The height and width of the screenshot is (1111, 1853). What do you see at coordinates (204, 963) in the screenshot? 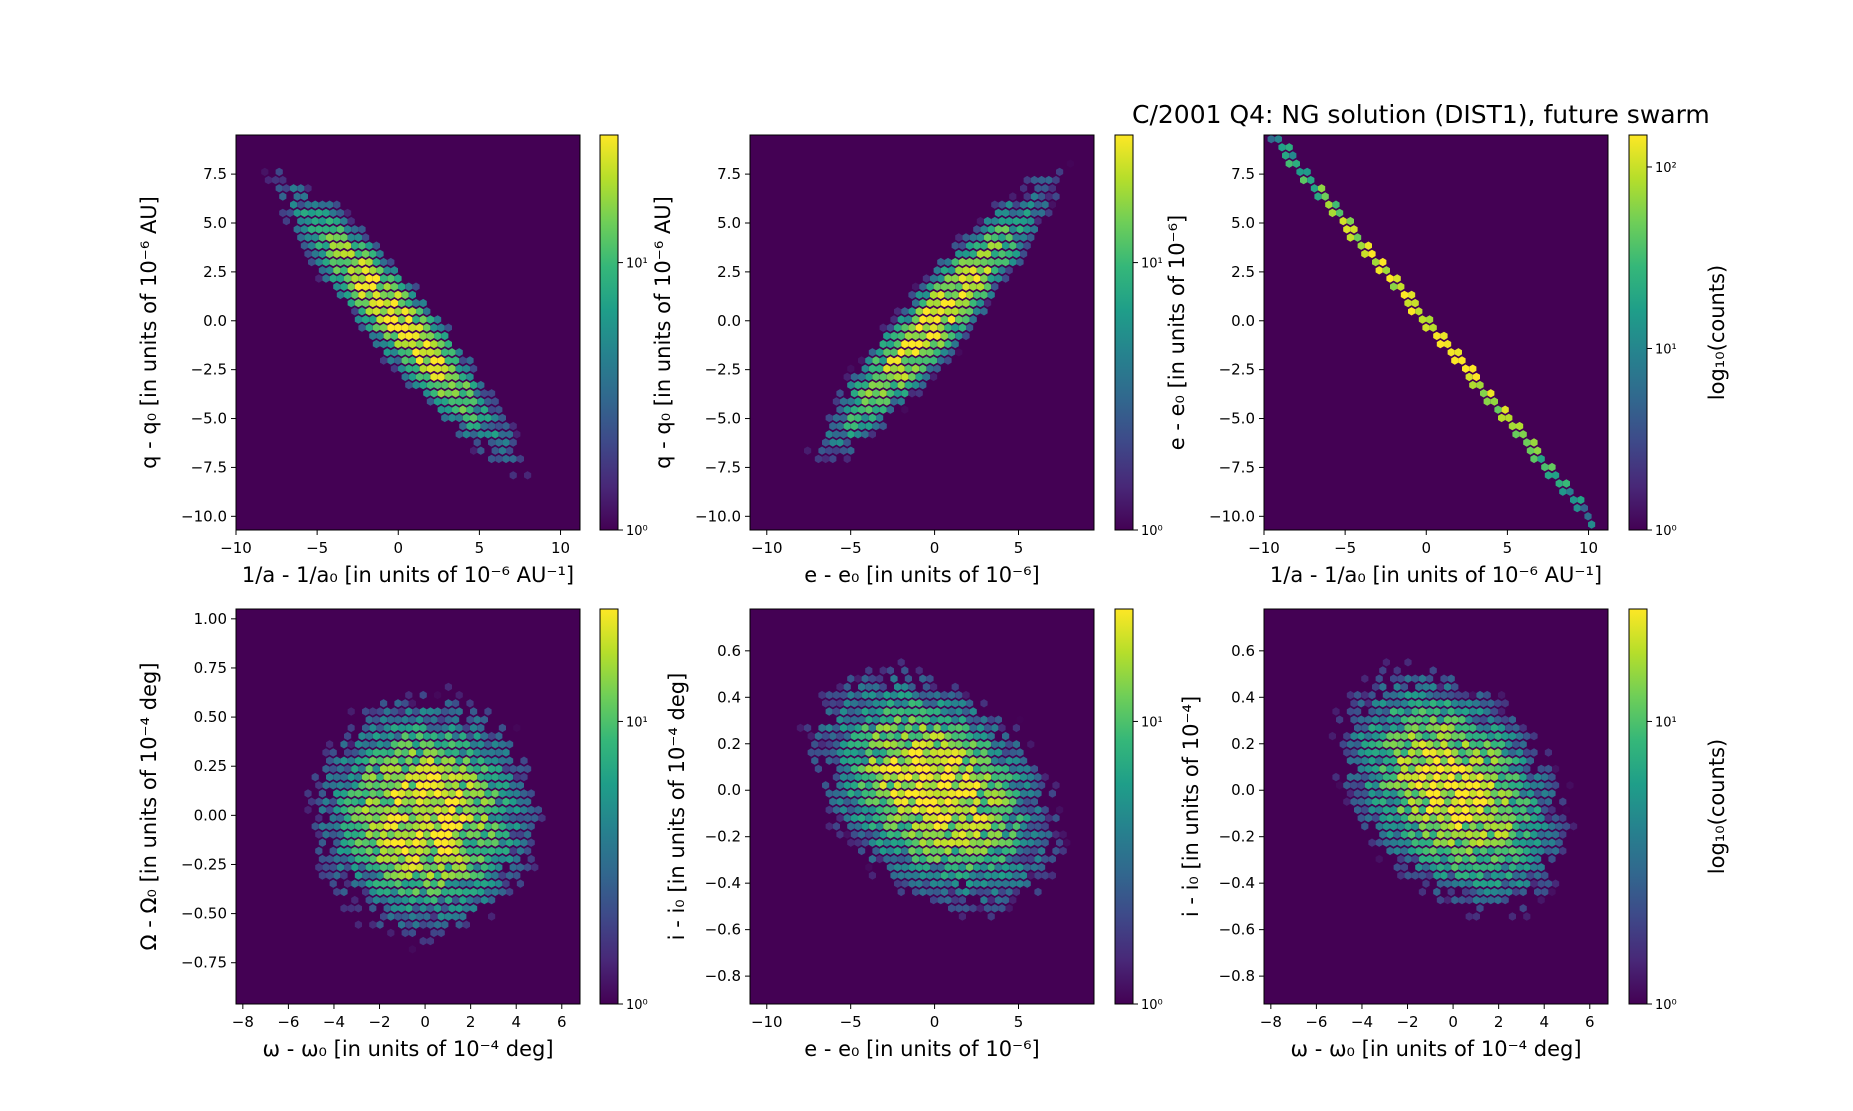
I see `y-tick-label: −0.75` at bounding box center [204, 963].